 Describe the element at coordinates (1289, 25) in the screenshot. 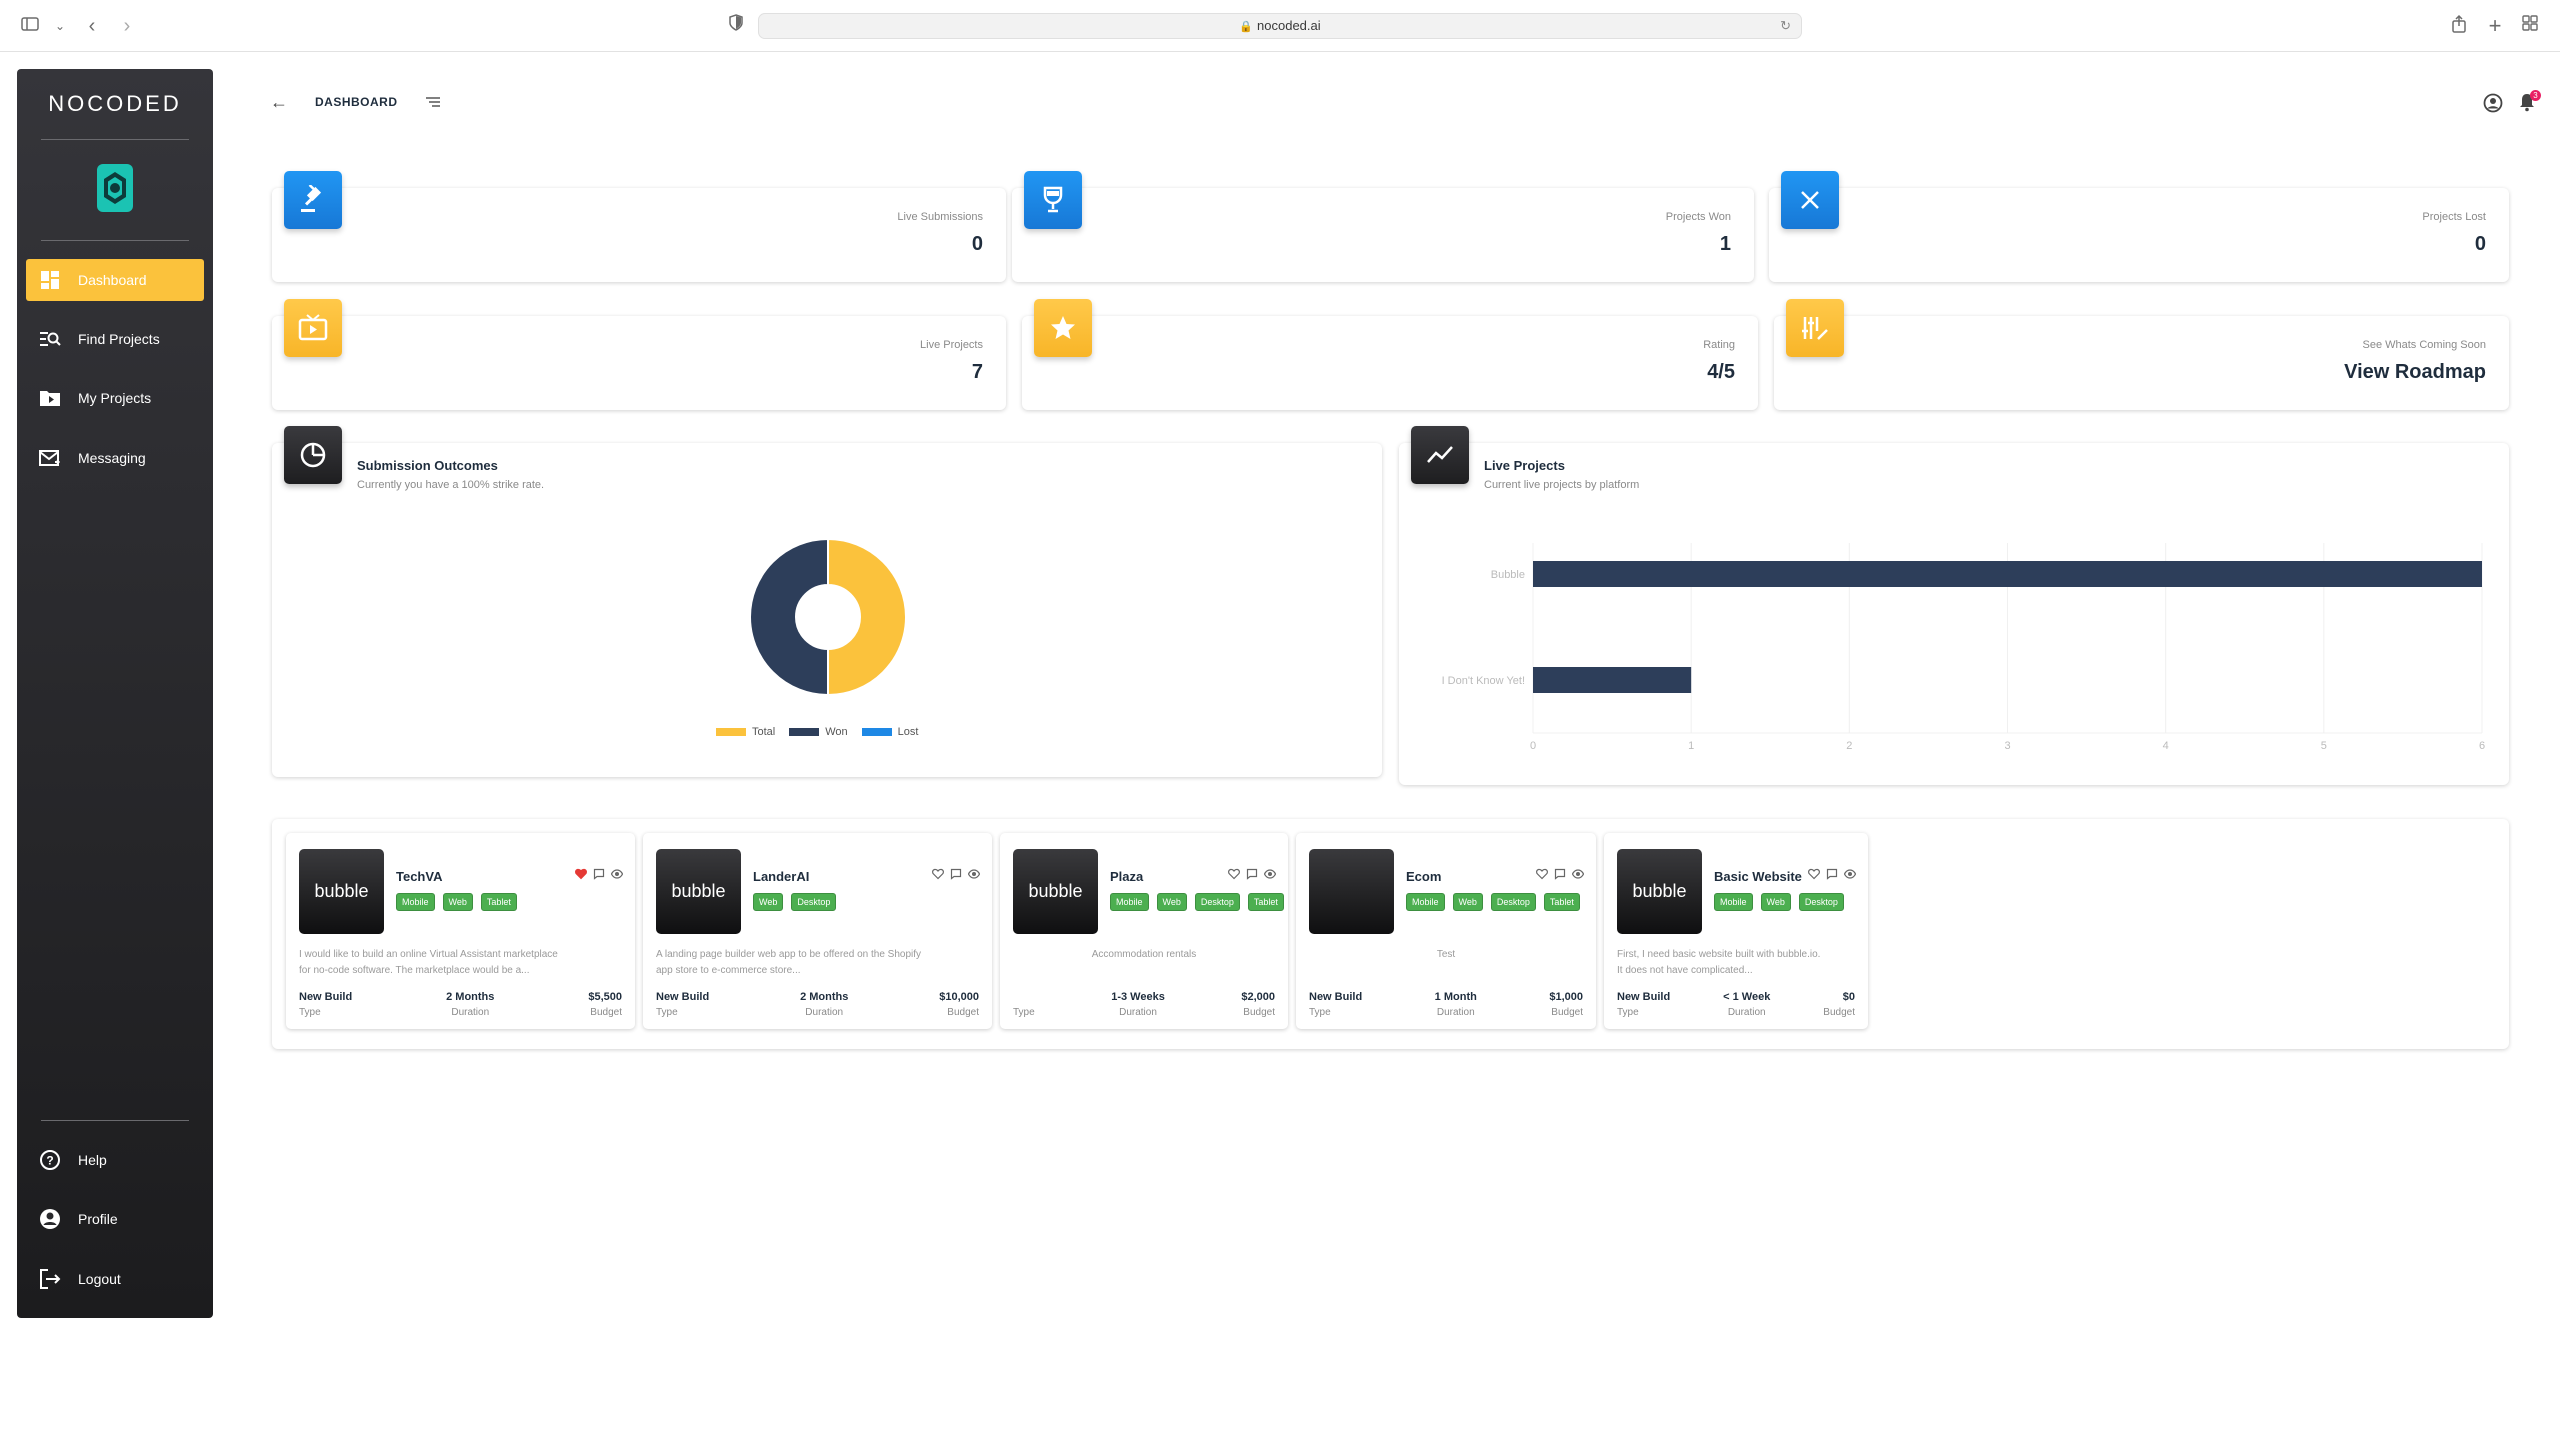

I see `url-text: nocoded.ai` at that location.